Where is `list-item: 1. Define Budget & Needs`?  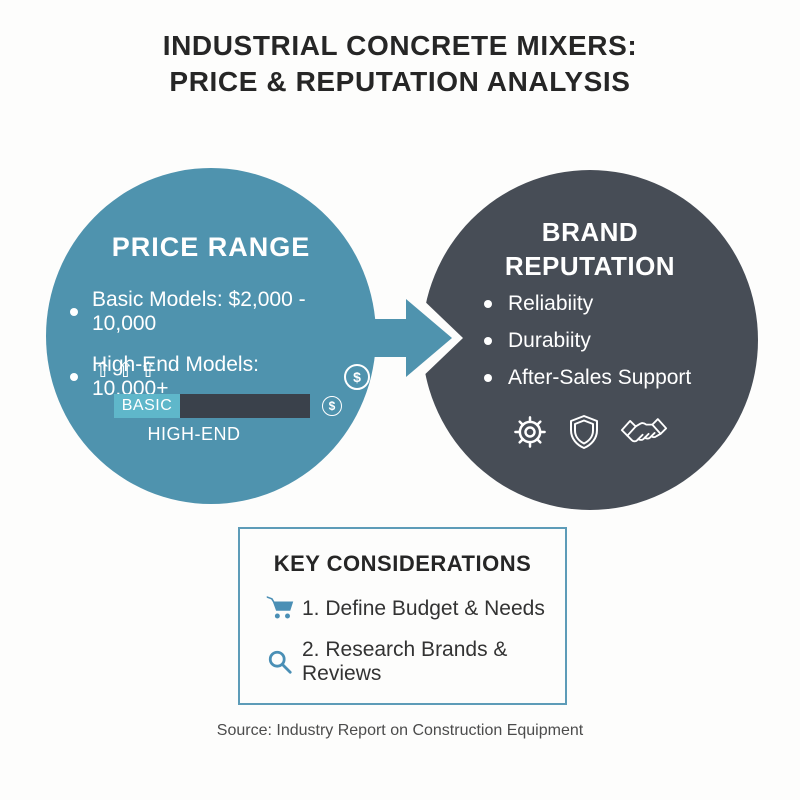
list-item: 1. Define Budget & Needs is located at coordinates (414, 608).